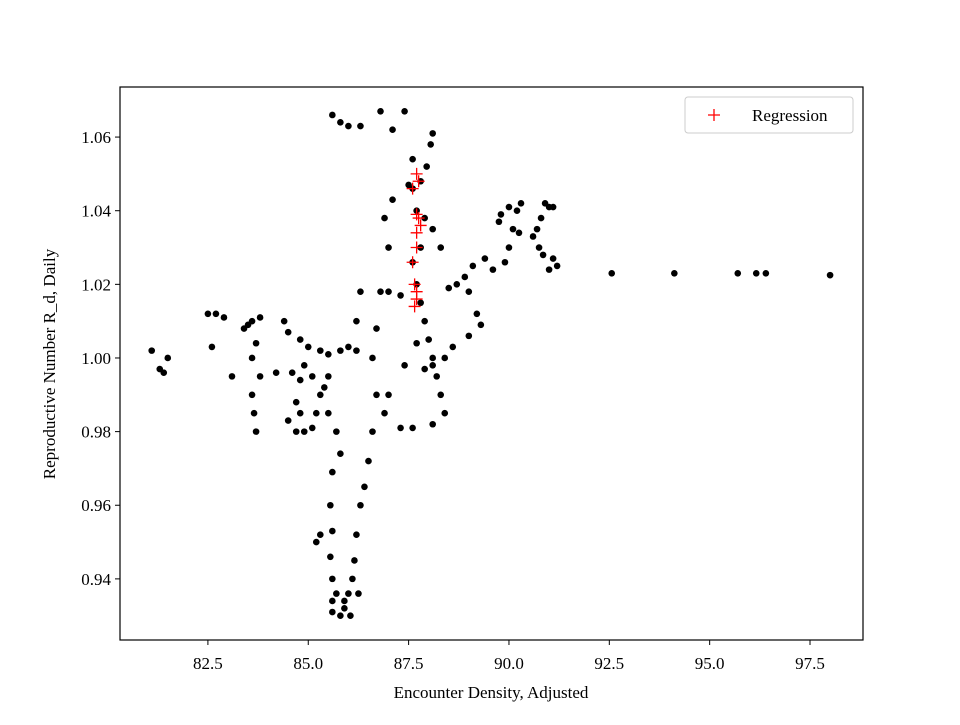 The height and width of the screenshot is (725, 960). Describe the element at coordinates (409, 663) in the screenshot. I see `x-tick-label: 87.5` at that location.